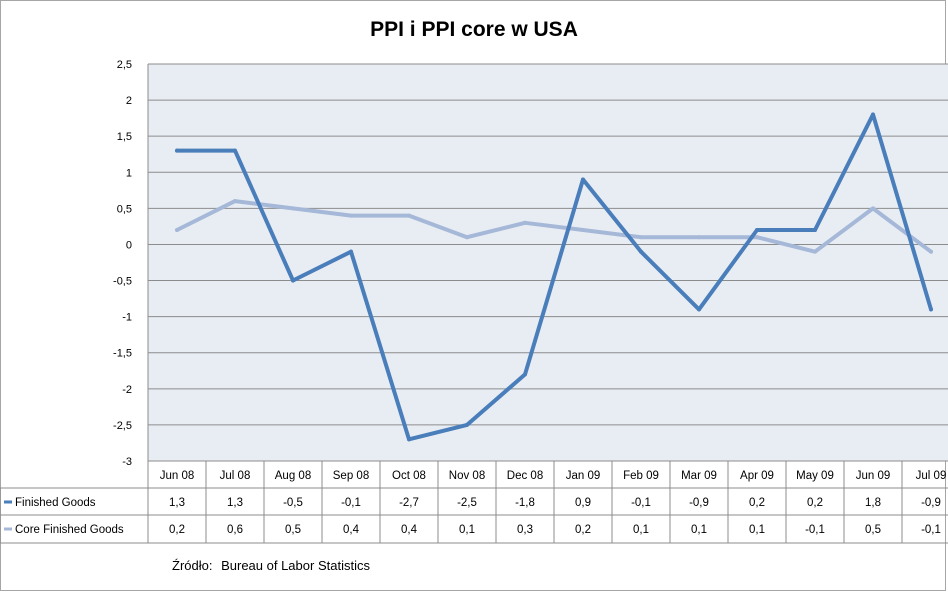 The image size is (948, 593). I want to click on x-tick-label: Jan 09, so click(583, 476).